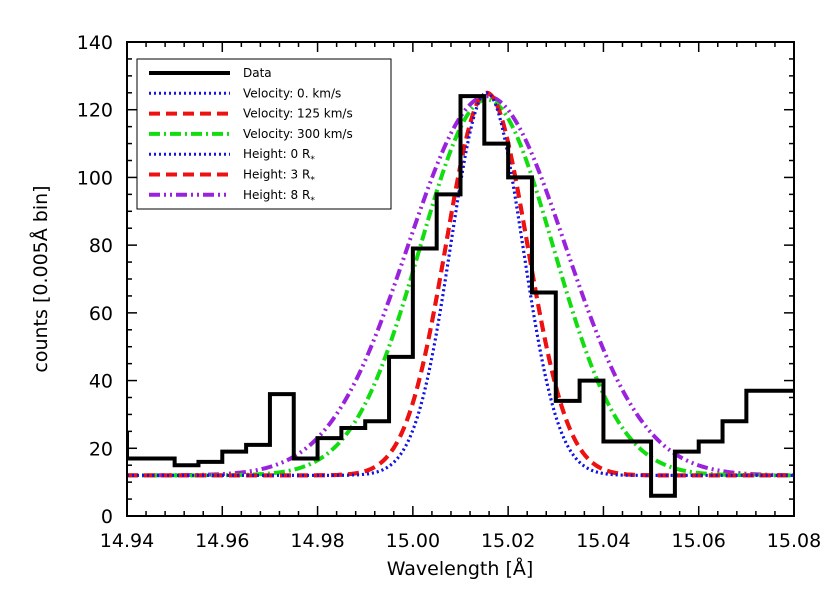  What do you see at coordinates (40, 278) in the screenshot?
I see `y-axis-label: counts [0.005Å bin]` at bounding box center [40, 278].